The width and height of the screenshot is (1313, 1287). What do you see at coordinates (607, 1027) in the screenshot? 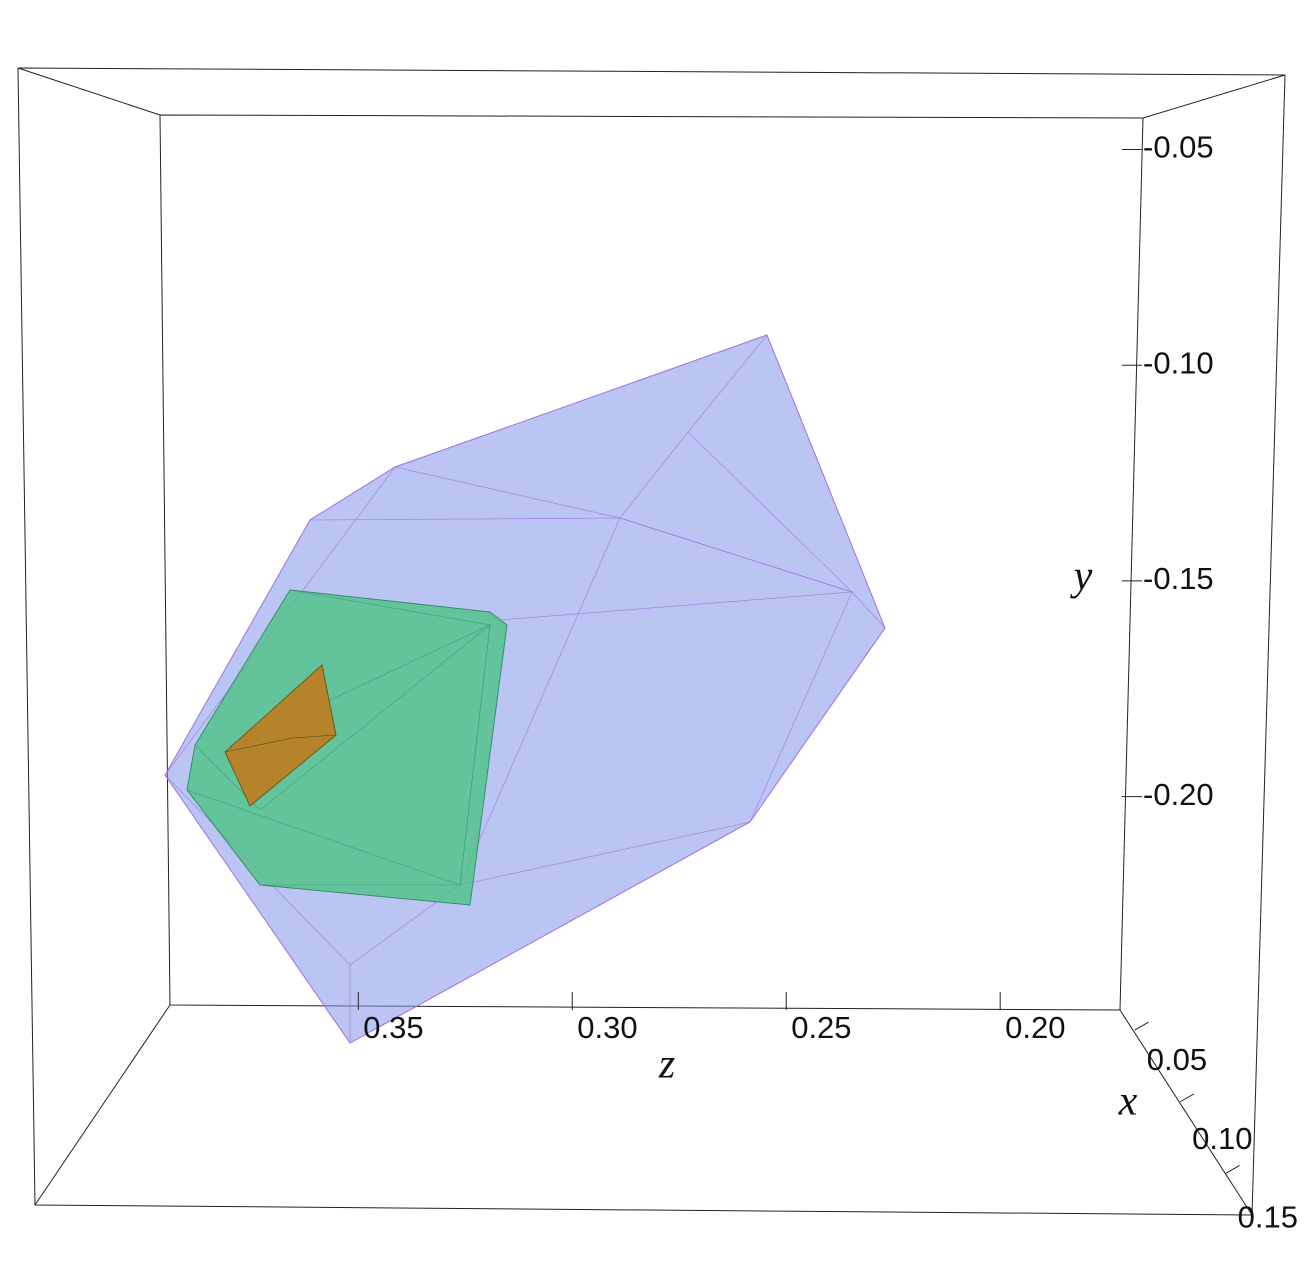
I see `z-tick-label: 0.30` at bounding box center [607, 1027].